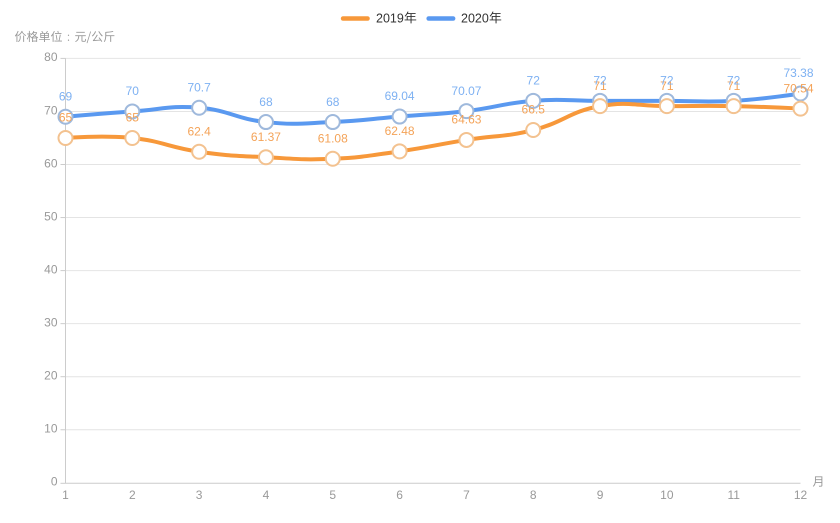 The image size is (840, 523). I want to click on svg-text: 7, so click(466, 495).